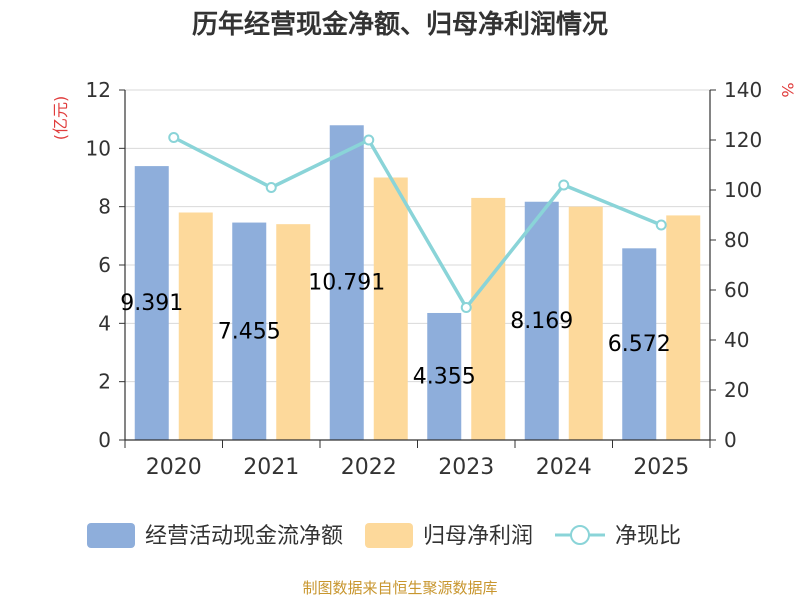 Image resolution: width=800 pixels, height=600 pixels. I want to click on data-label: 9.391, so click(151, 303).